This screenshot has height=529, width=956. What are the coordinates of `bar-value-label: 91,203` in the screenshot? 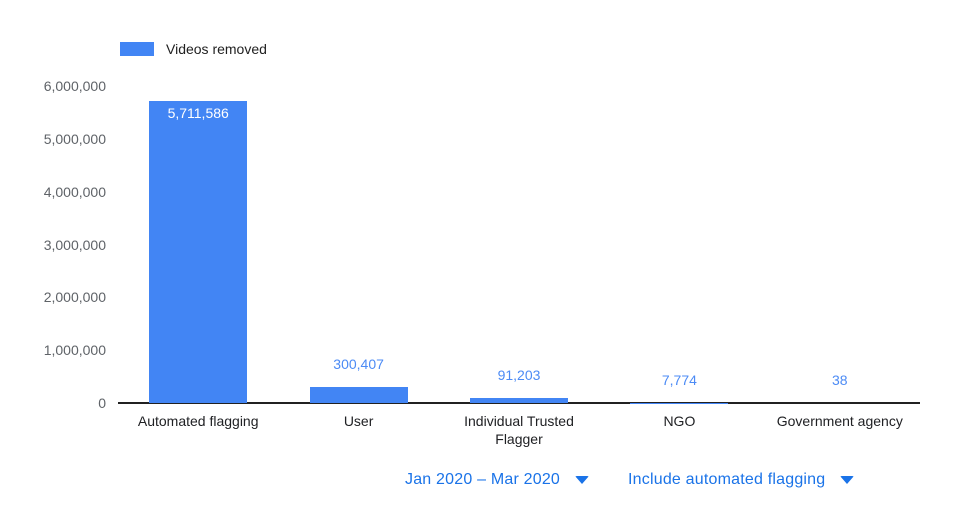 It's located at (519, 375).